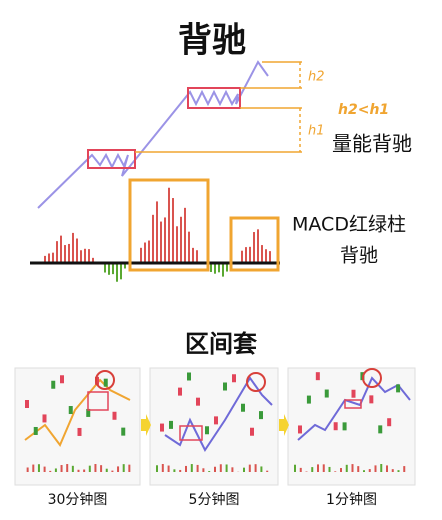 This screenshot has width=442, height=520. Describe the element at coordinates (351, 499) in the screenshot. I see `panel-label: 1分钟图` at that location.